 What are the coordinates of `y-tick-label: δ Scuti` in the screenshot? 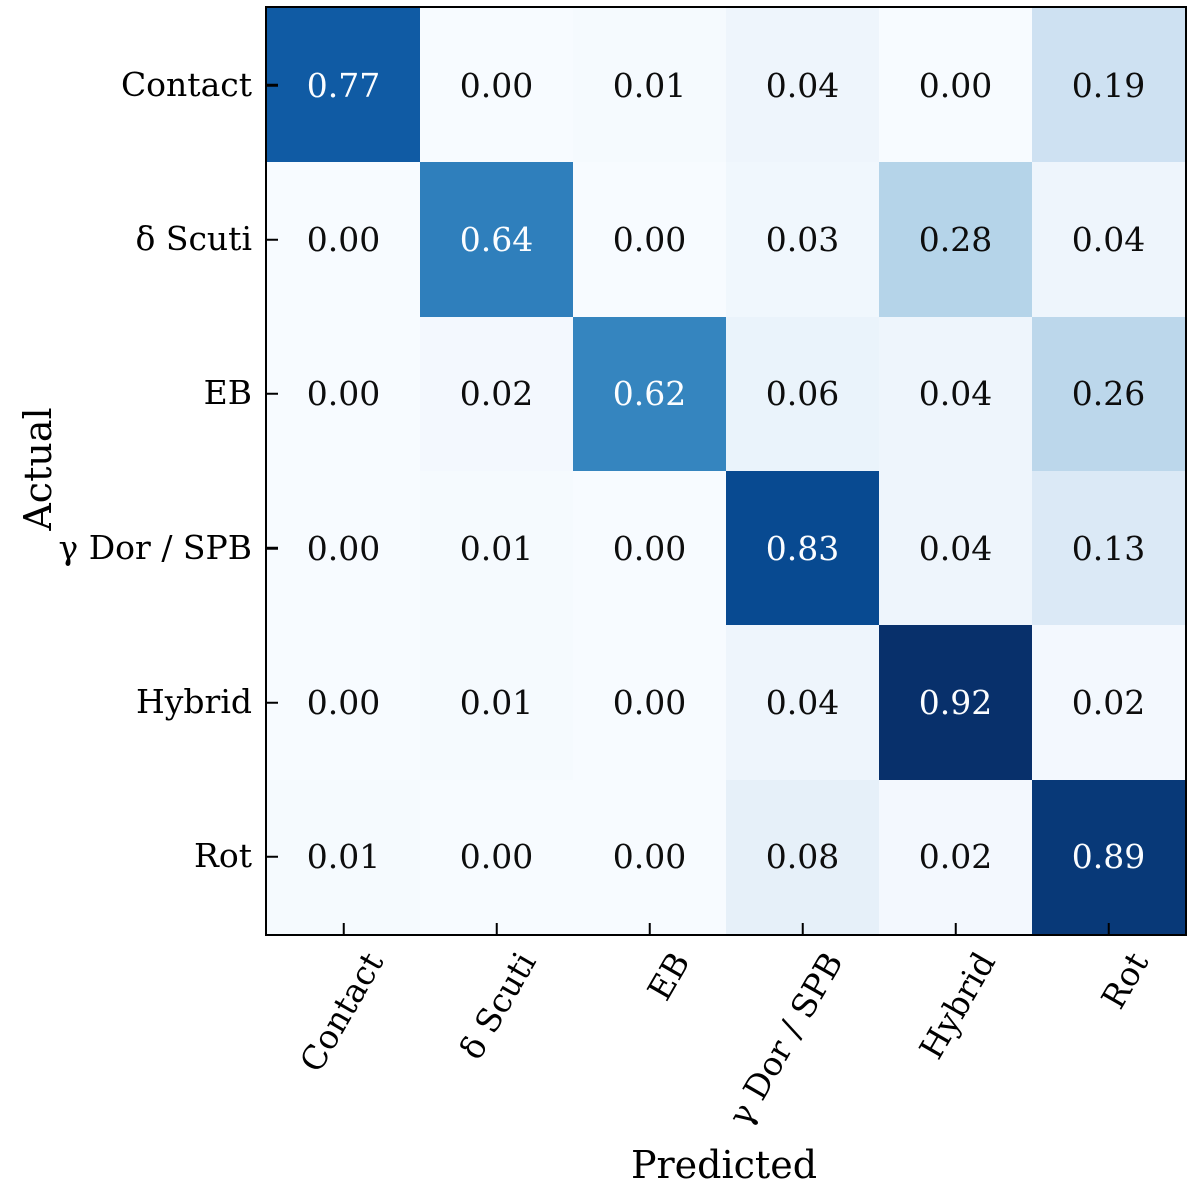 It's located at (193, 239).